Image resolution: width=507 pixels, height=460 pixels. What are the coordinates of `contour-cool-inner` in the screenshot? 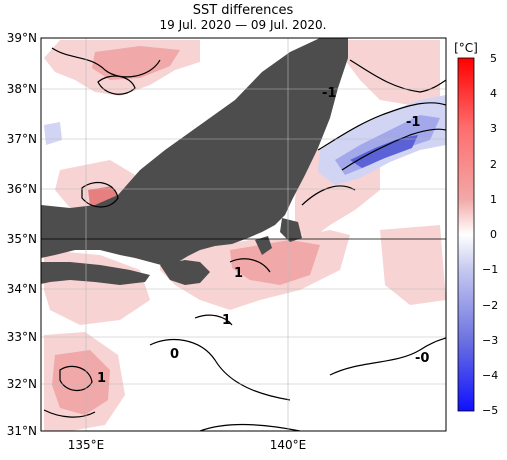 It's located at (393, 149).